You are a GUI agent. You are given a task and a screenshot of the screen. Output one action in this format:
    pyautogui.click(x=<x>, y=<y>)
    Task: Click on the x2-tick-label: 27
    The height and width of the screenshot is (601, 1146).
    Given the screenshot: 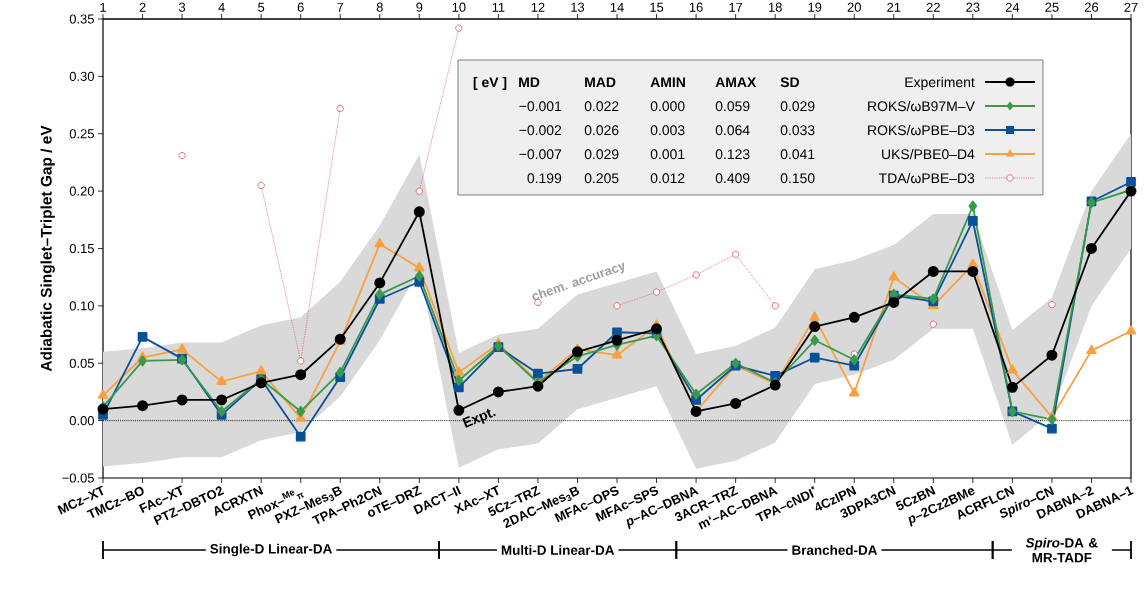 What is the action you would take?
    pyautogui.click(x=1131, y=7)
    